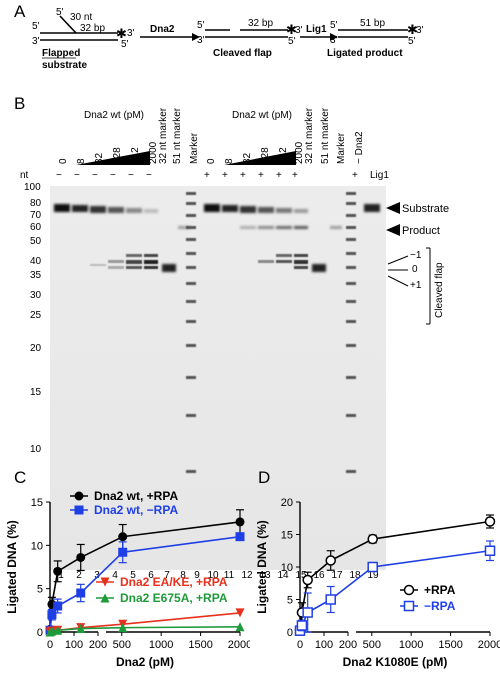  I want to click on gel-product-label: Product, so click(421, 231).